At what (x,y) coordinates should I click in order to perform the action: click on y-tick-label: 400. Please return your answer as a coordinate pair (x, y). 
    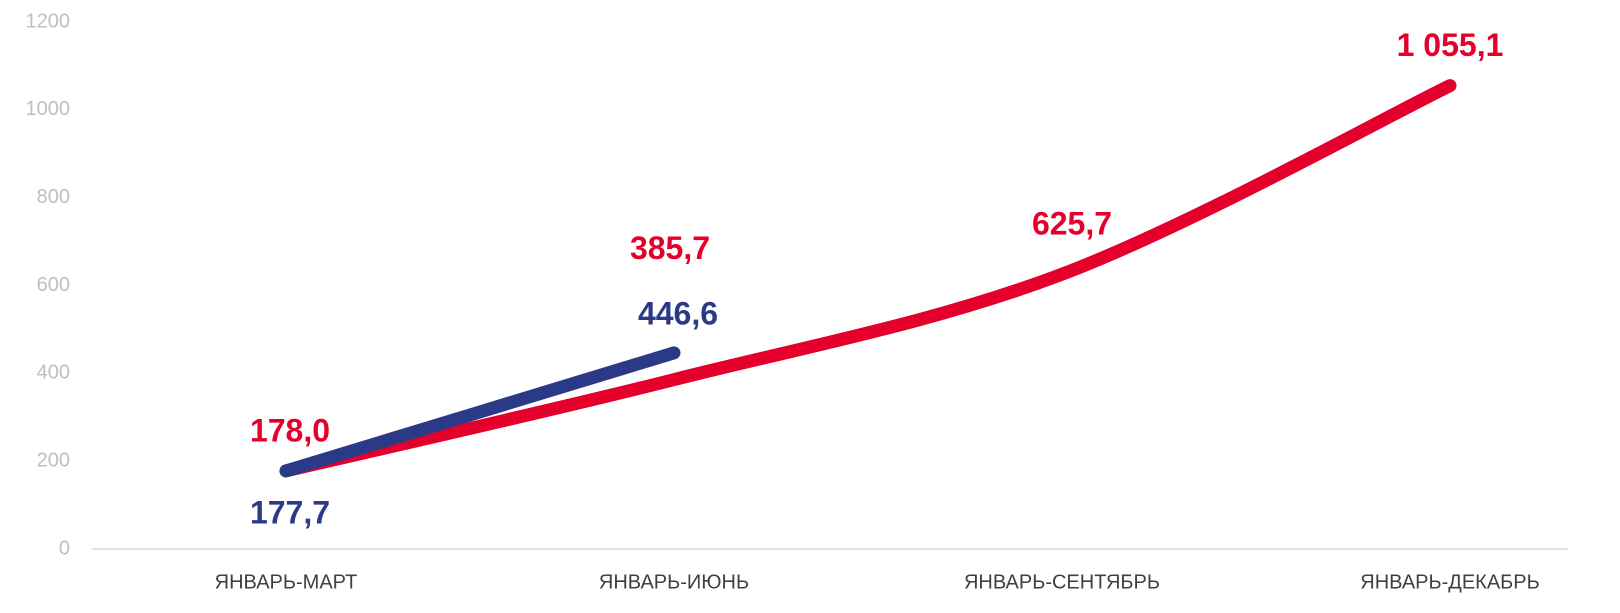
    Looking at the image, I should click on (53, 373).